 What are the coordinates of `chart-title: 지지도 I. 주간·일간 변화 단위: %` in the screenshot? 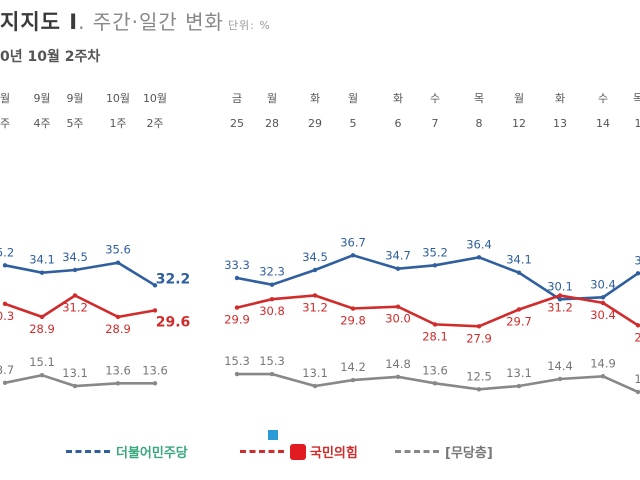 It's located at (135, 21).